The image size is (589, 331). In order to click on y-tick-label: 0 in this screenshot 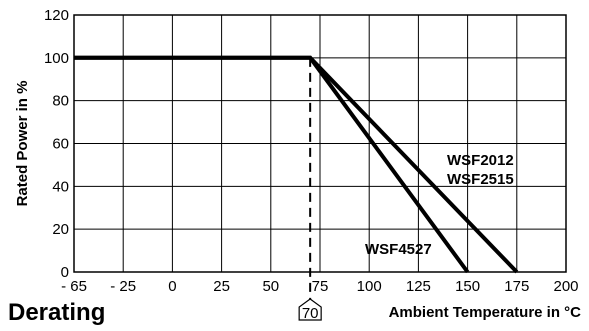, I will do `click(65, 272)`.